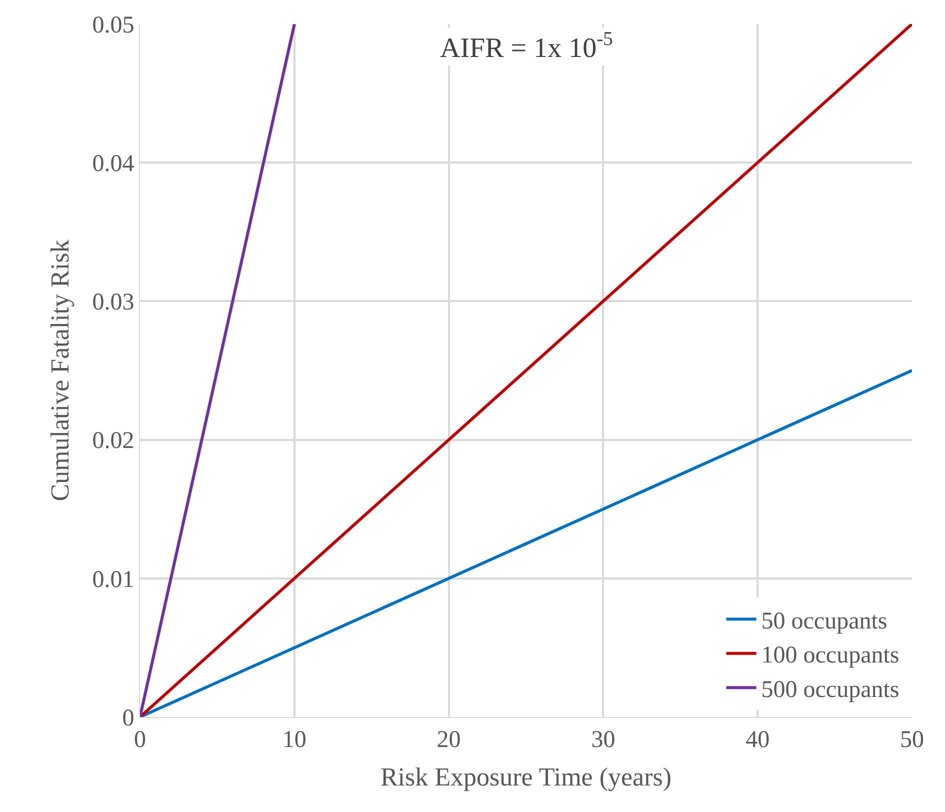 The image size is (945, 812). Describe the element at coordinates (113, 441) in the screenshot. I see `y-tick-label: 0.02` at that location.